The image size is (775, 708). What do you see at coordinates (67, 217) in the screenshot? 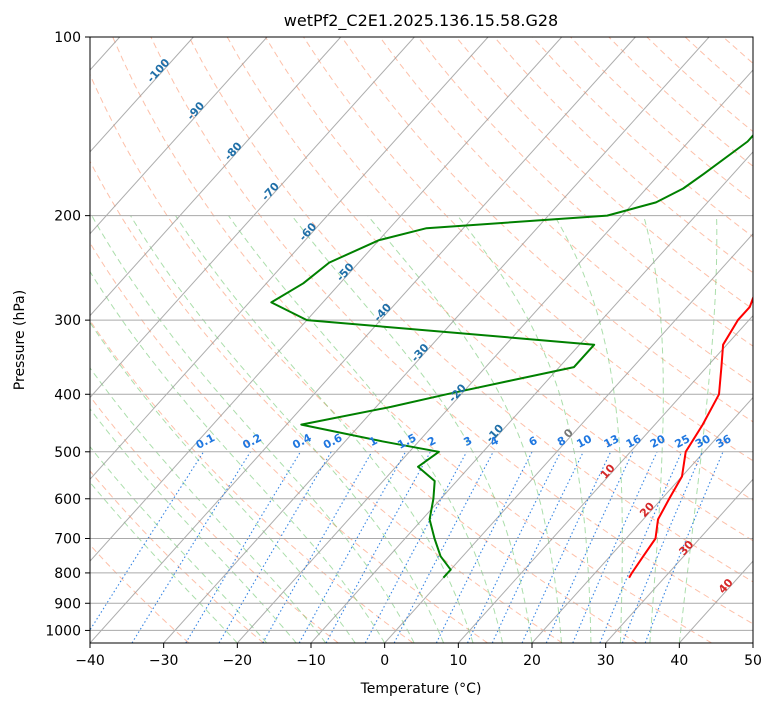
I see `y-tick-label: 200` at bounding box center [67, 217].